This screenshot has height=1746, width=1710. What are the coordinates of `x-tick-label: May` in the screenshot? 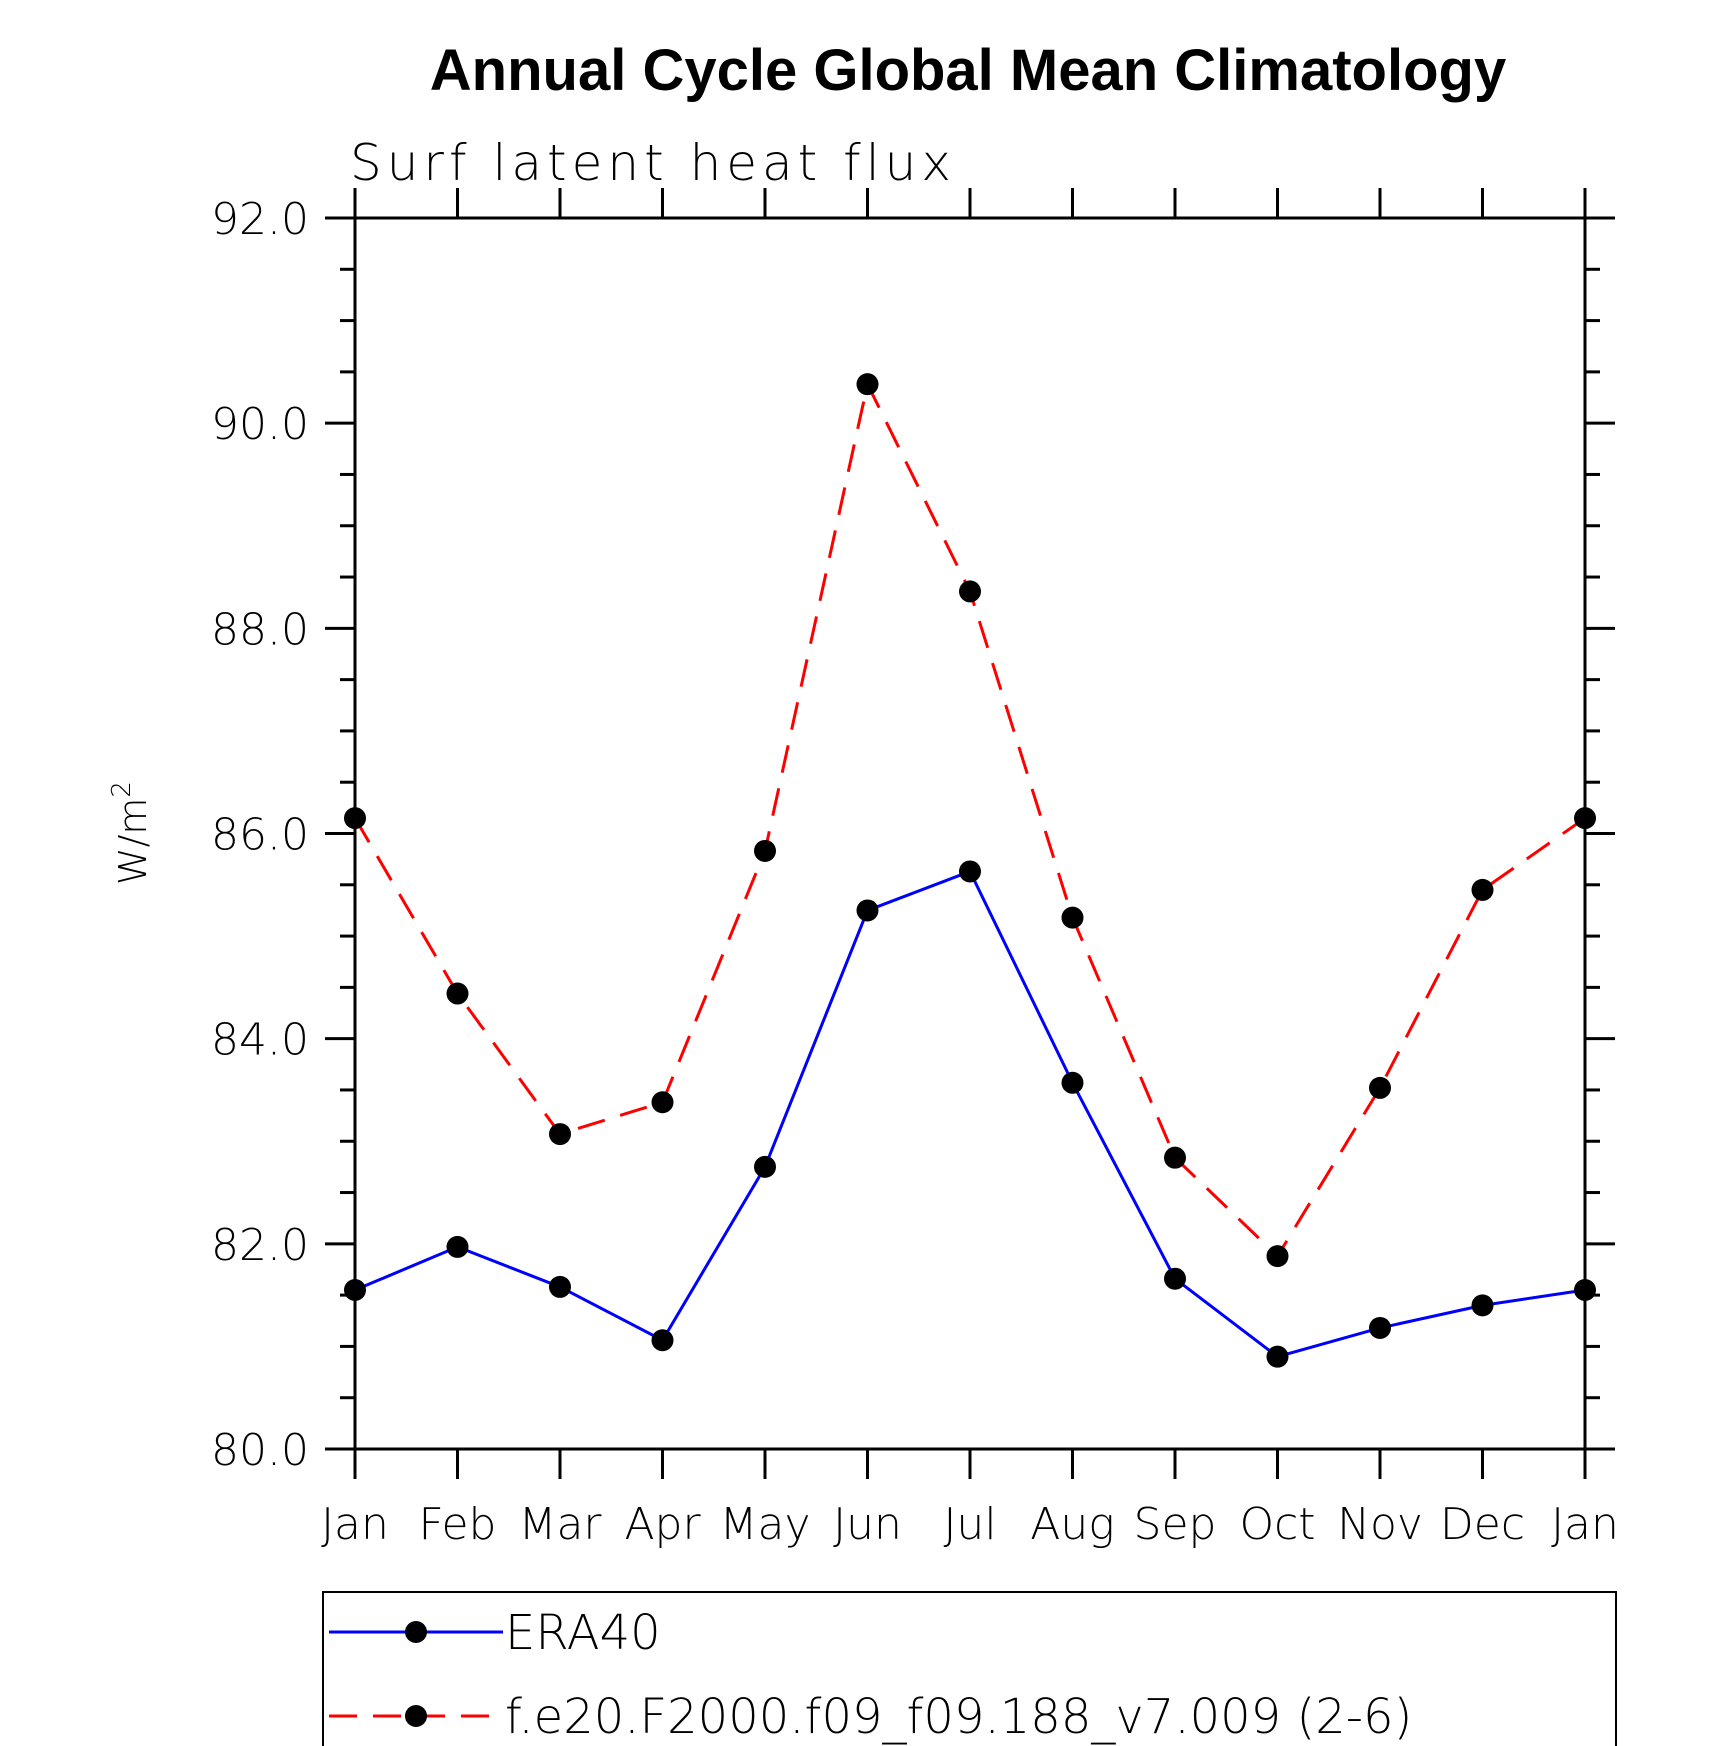 It's located at (765, 1524).